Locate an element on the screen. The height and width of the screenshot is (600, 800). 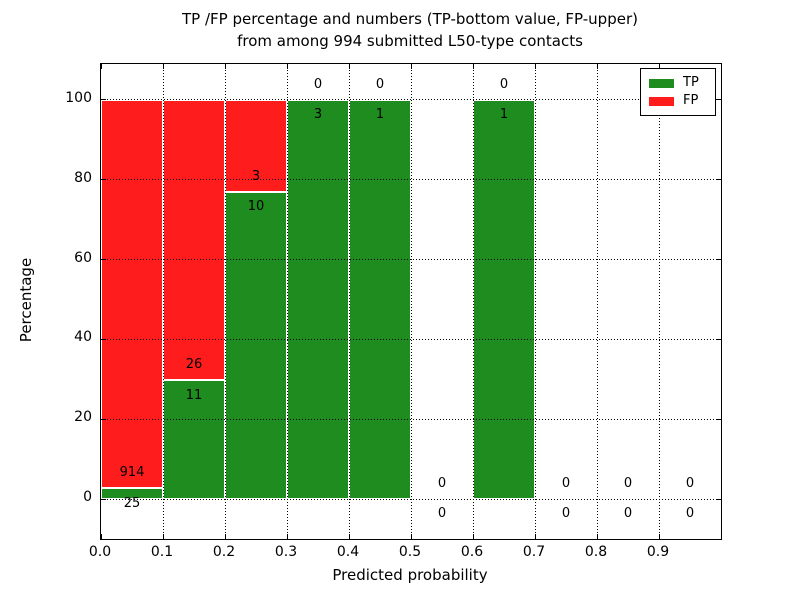
legend-entry-fp: FP is located at coordinates (680, 101).